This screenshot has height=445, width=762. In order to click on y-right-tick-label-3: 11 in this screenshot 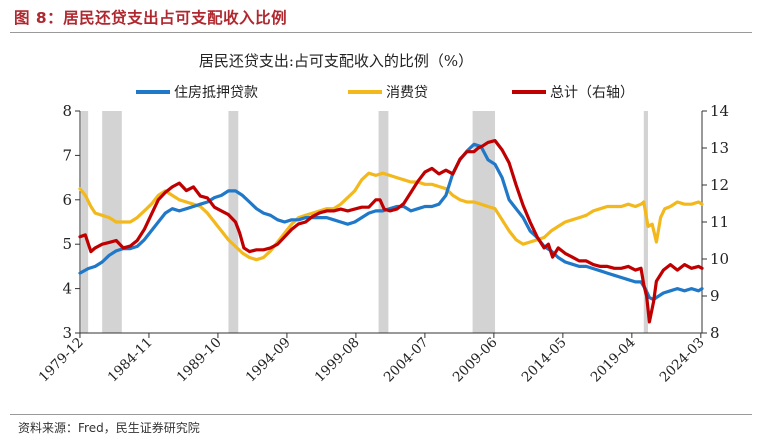, I will do `click(719, 222)`.